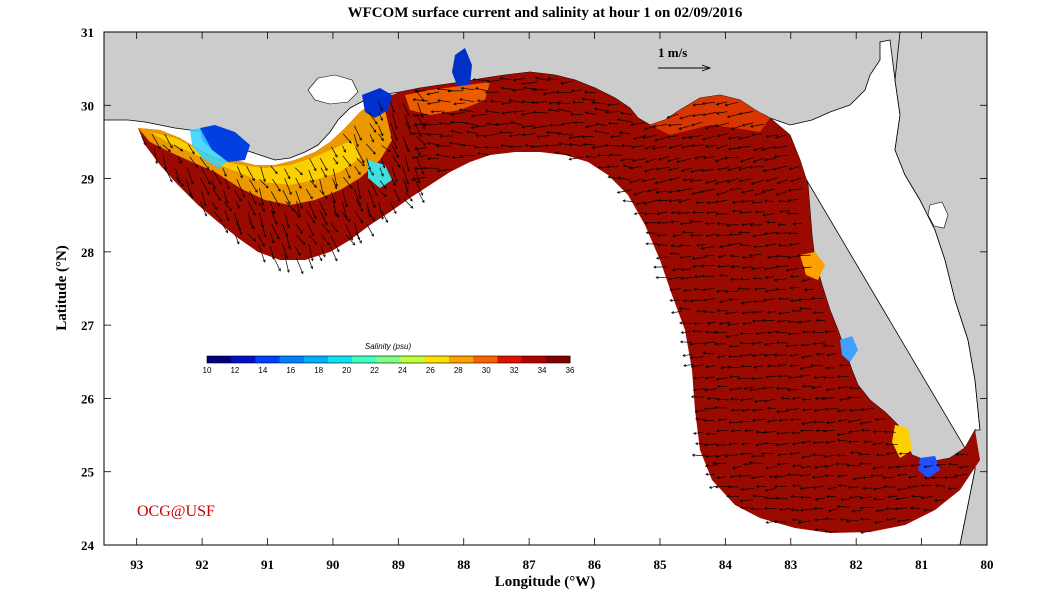  Describe the element at coordinates (929, 467) in the screenshot. I see `florida-bay-plume` at that location.